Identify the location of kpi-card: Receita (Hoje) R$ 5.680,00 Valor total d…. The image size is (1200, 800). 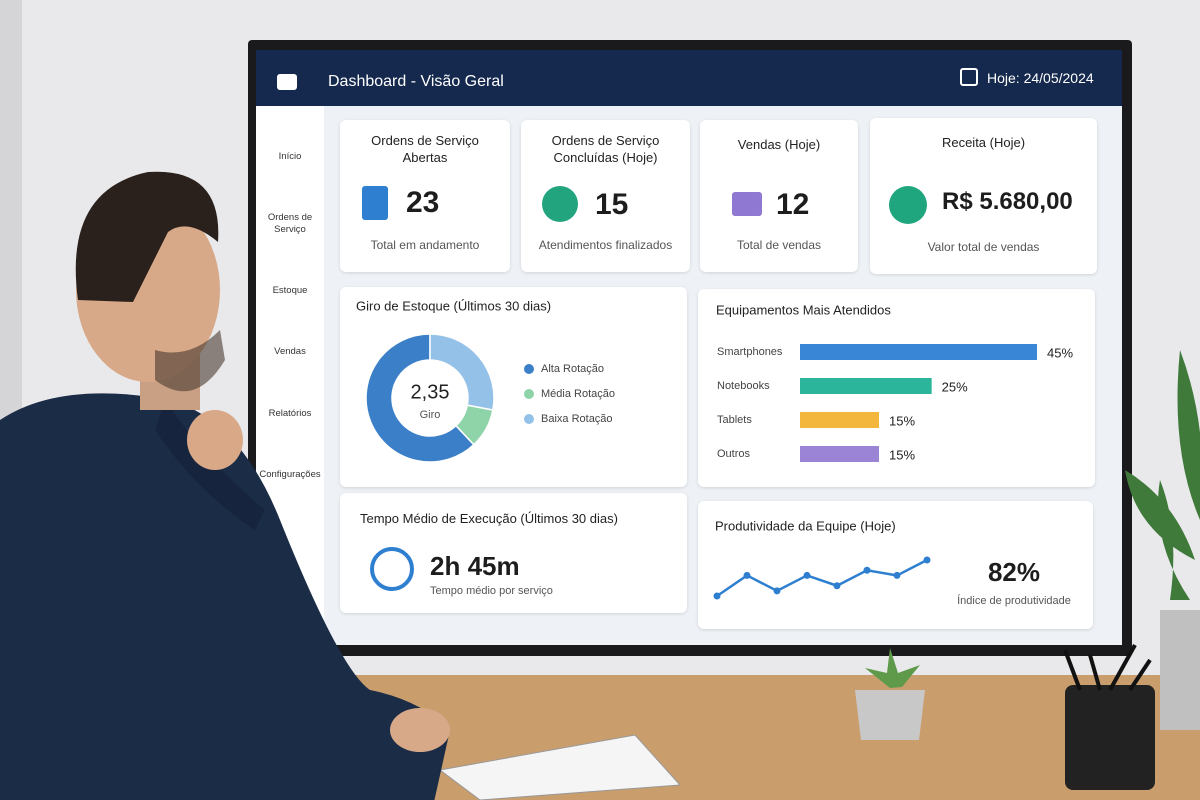
(983, 196).